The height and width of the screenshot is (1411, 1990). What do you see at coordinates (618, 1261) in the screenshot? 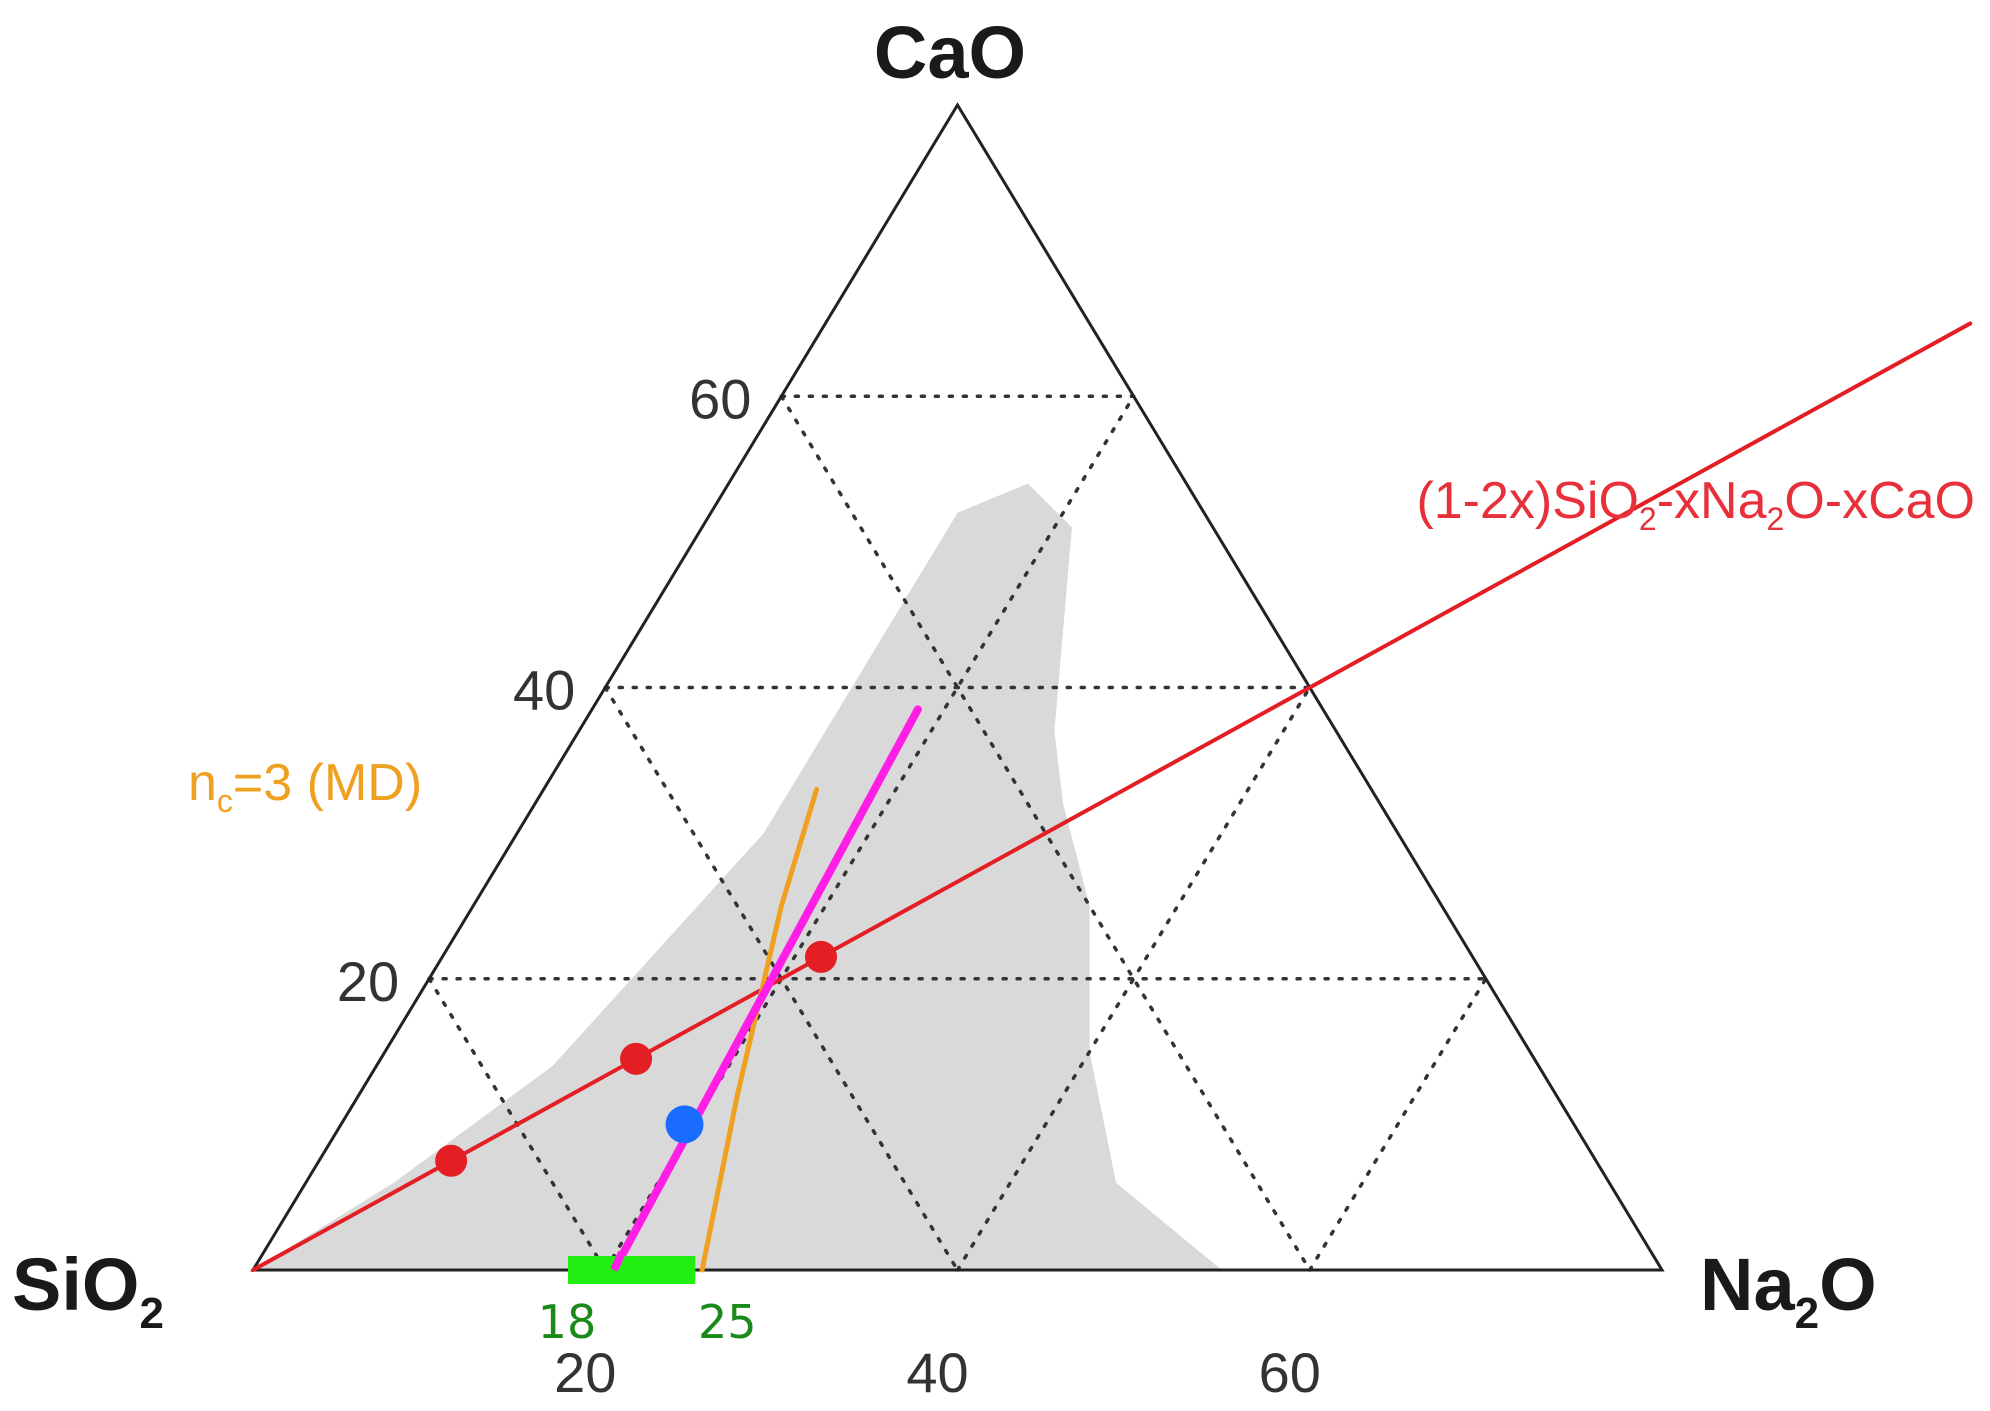
I see `magenta-line-end` at bounding box center [618, 1261].